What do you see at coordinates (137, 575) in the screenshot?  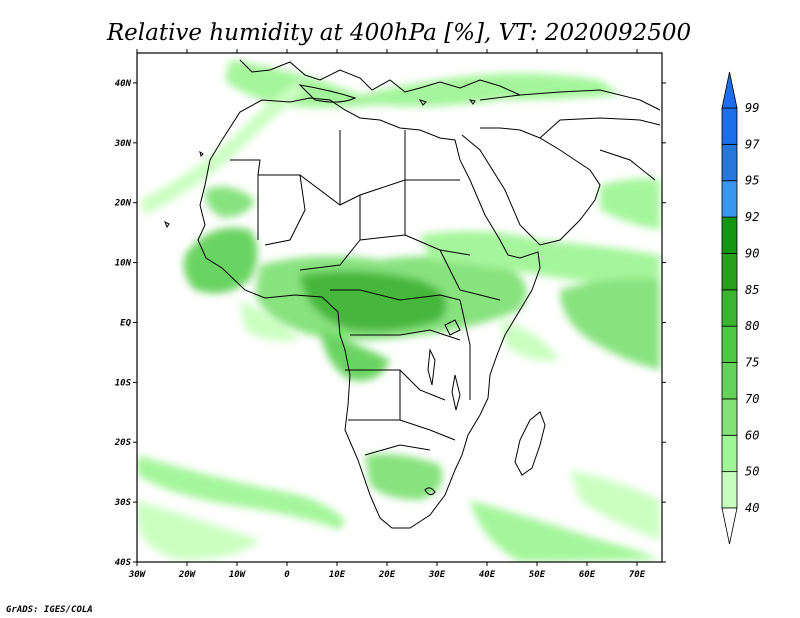 I see `lon-tick-label: 30W` at bounding box center [137, 575].